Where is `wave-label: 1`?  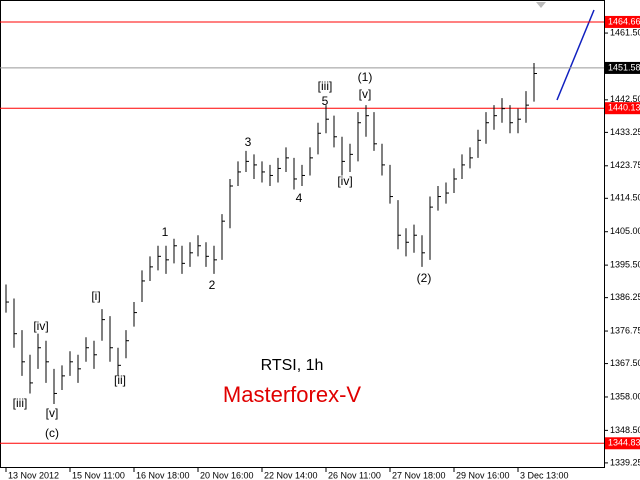 wave-label: 1 is located at coordinates (165, 232).